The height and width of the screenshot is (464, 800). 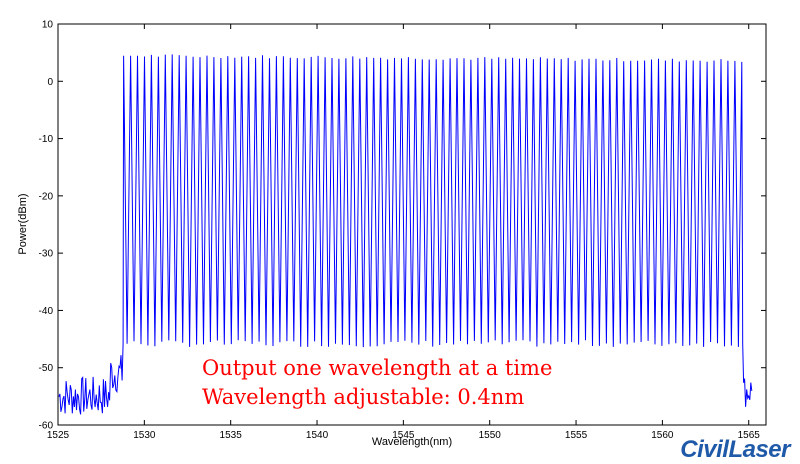 What do you see at coordinates (363, 397) in the screenshot?
I see `annotation-adjustable-step: Wavelength adjustable: 0.4nm` at bounding box center [363, 397].